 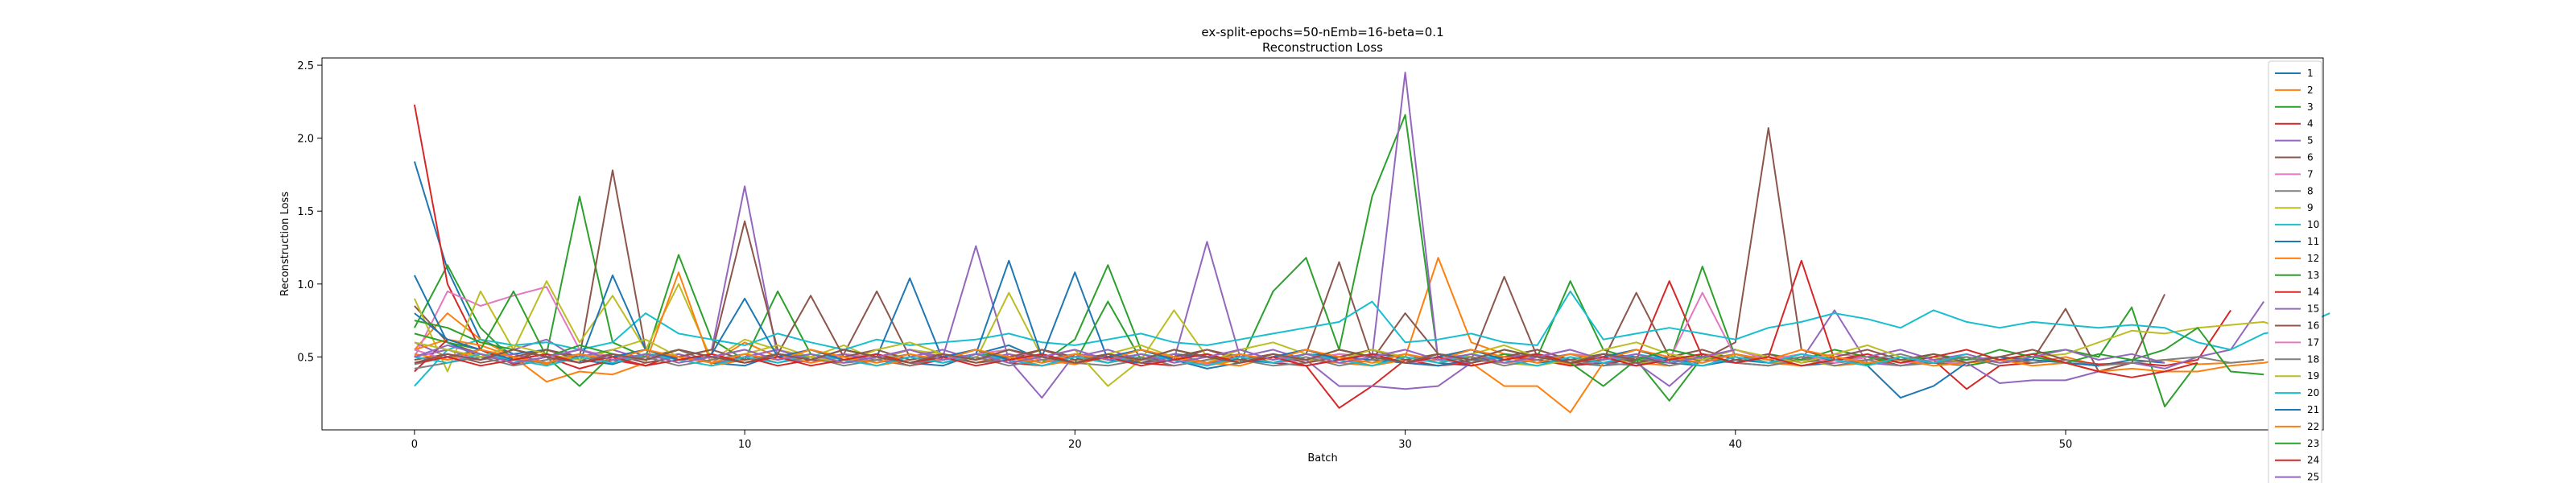 What do you see at coordinates (2310, 107) in the screenshot?
I see `legend-label: 3` at bounding box center [2310, 107].